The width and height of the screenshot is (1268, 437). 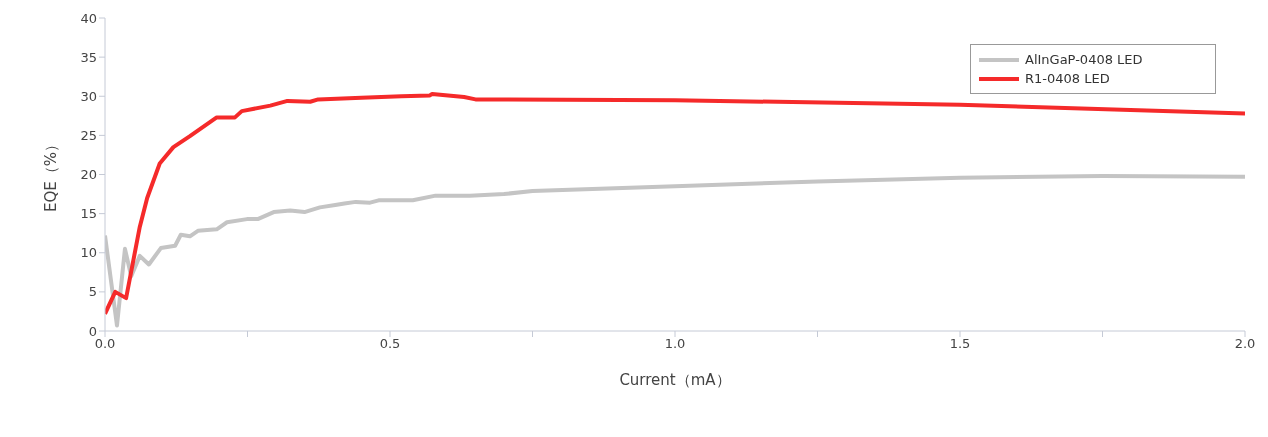 What do you see at coordinates (92, 331) in the screenshot?
I see `y-tick-label: 0` at bounding box center [92, 331].